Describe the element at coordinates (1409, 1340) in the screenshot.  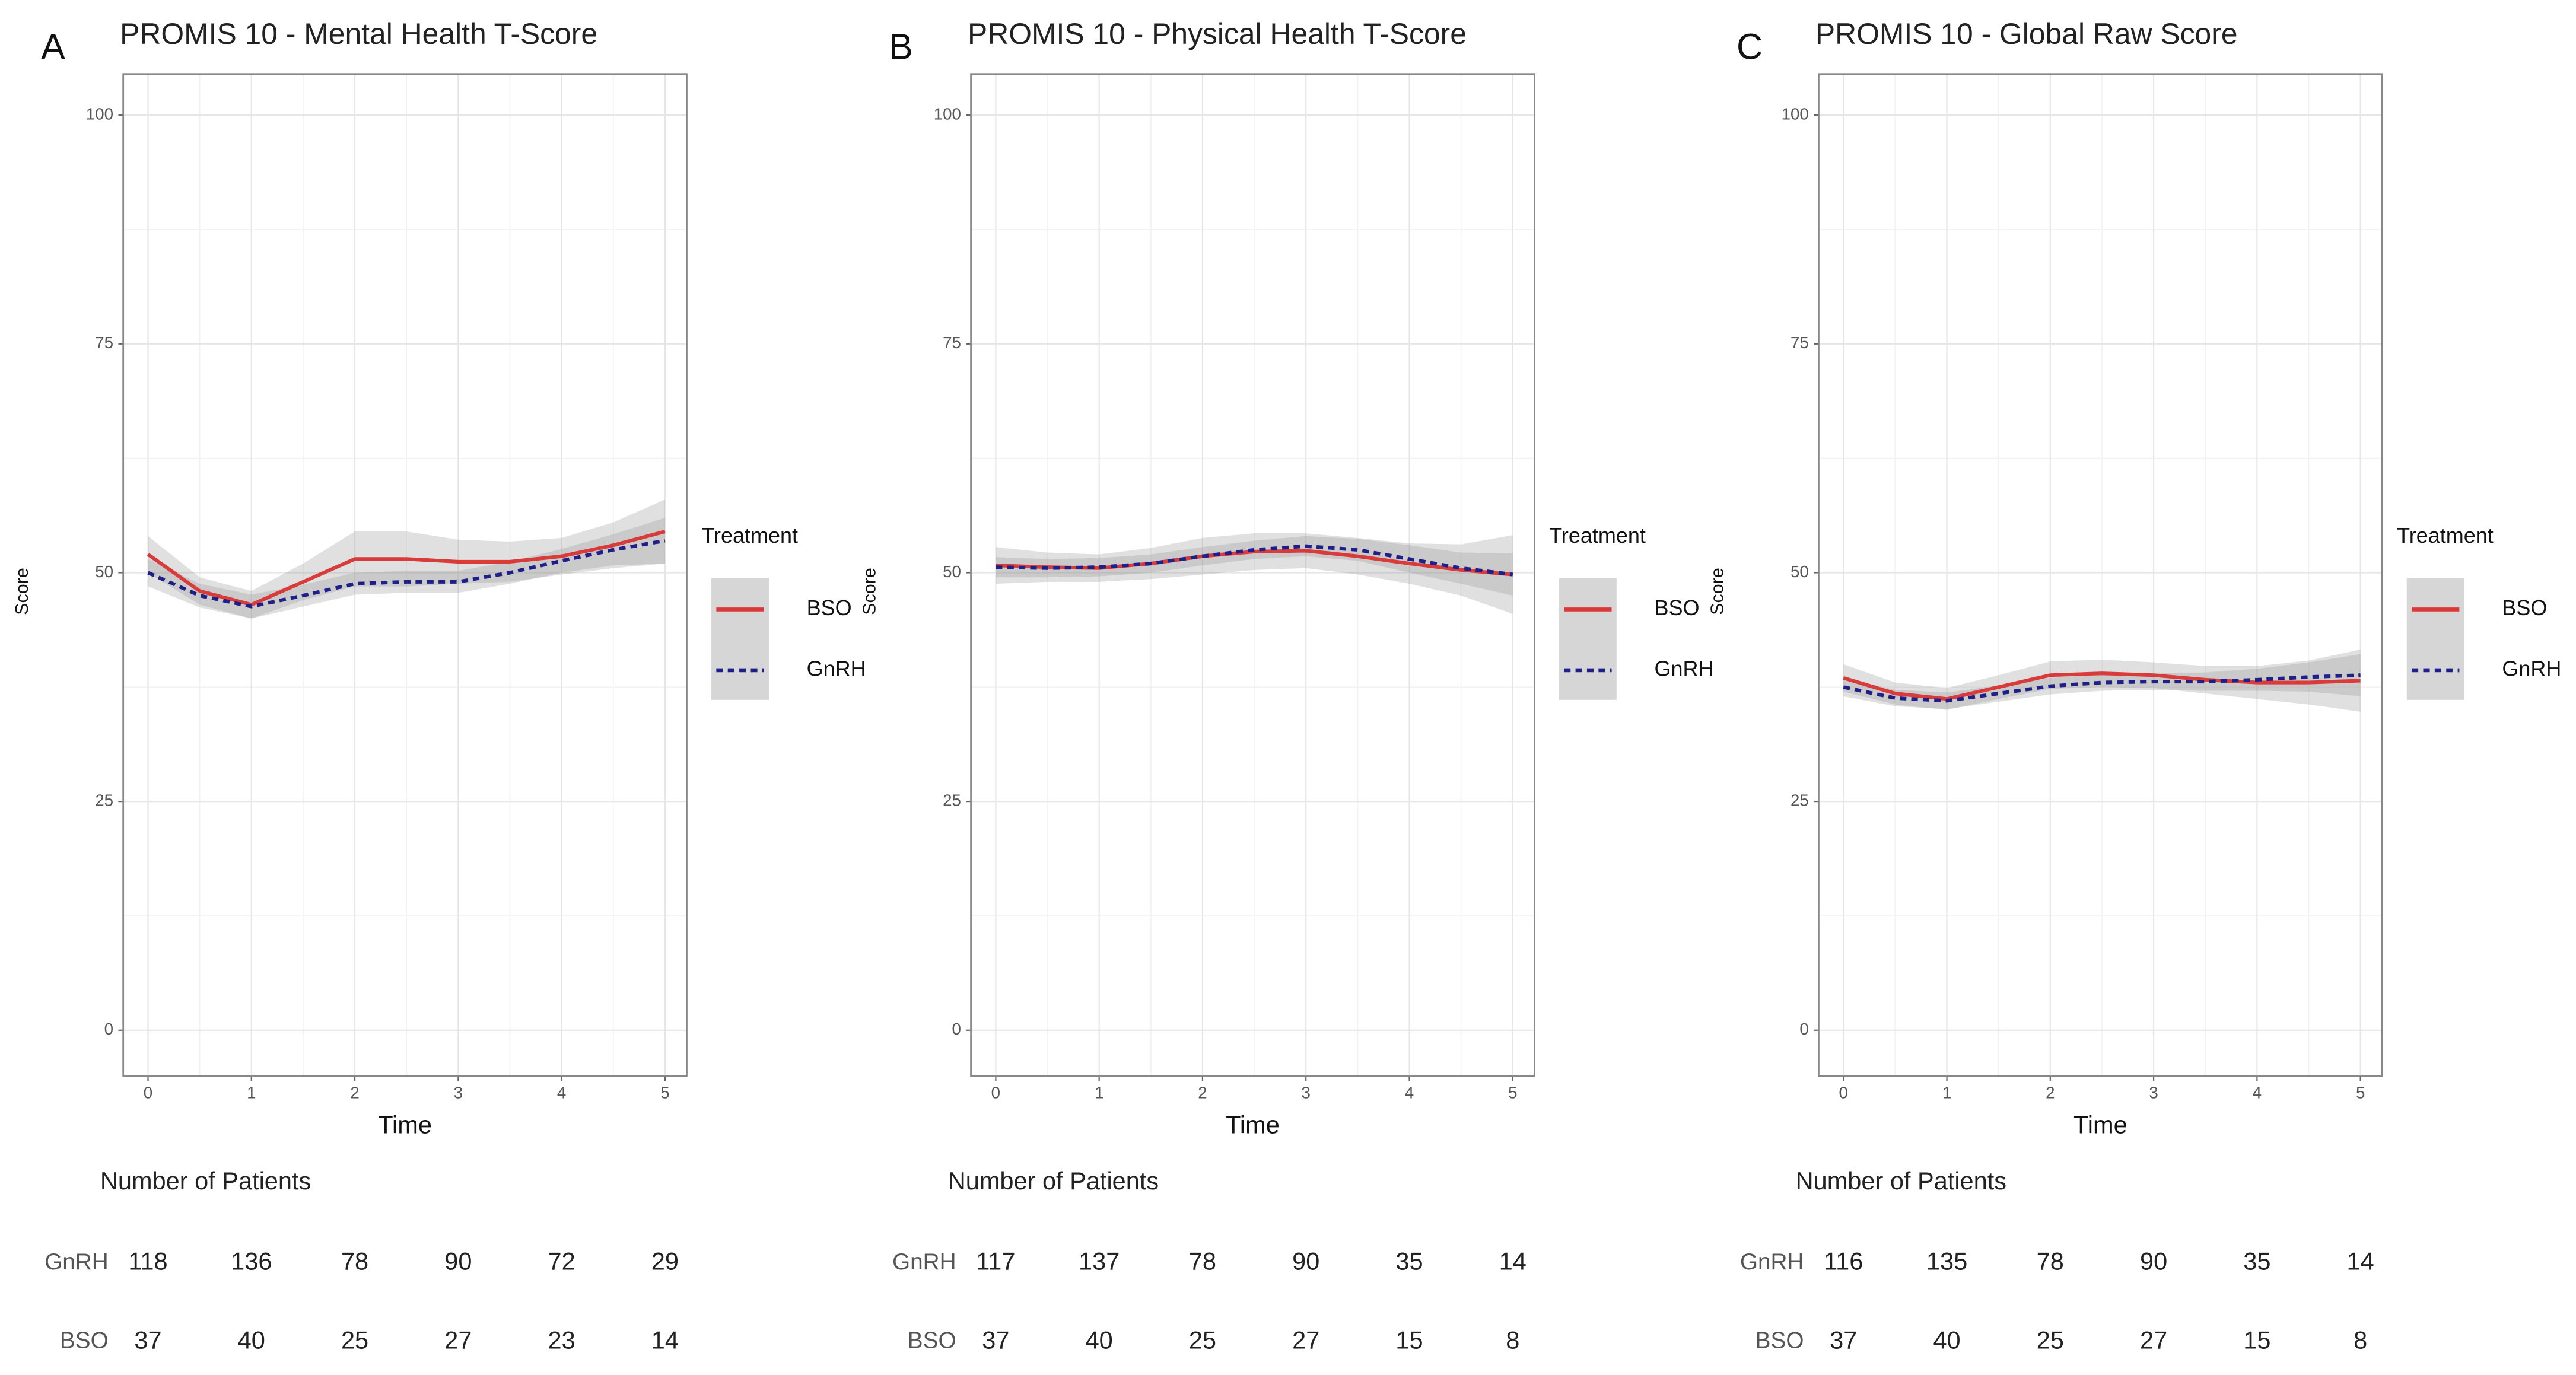
I see `table-cell: 15` at that location.